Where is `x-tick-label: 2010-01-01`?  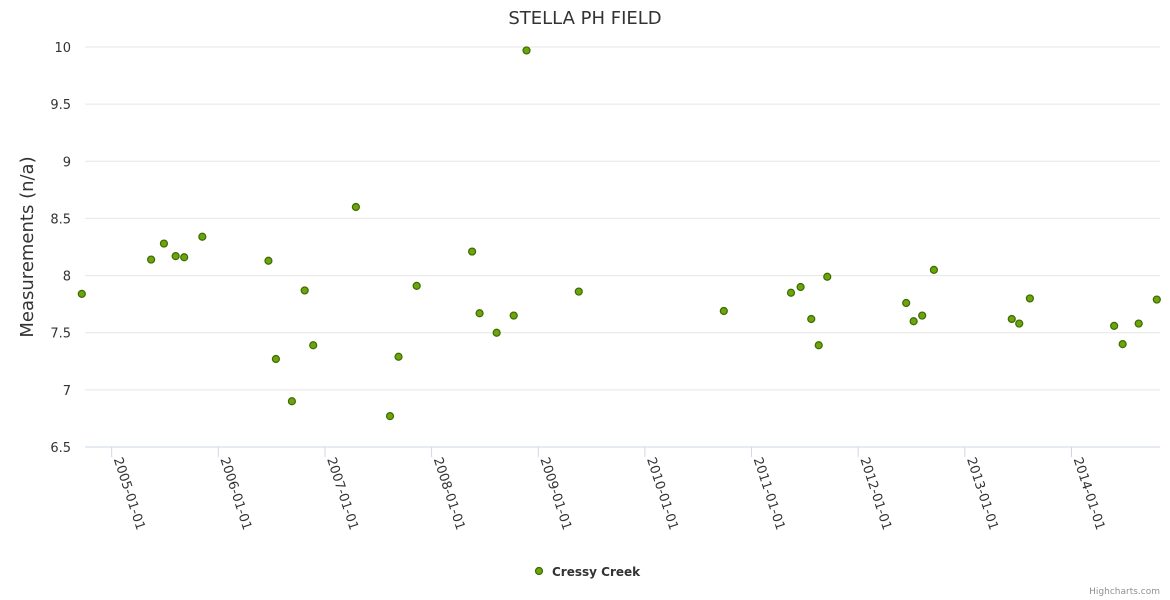
x-tick-label: 2010-01-01 is located at coordinates (662, 494).